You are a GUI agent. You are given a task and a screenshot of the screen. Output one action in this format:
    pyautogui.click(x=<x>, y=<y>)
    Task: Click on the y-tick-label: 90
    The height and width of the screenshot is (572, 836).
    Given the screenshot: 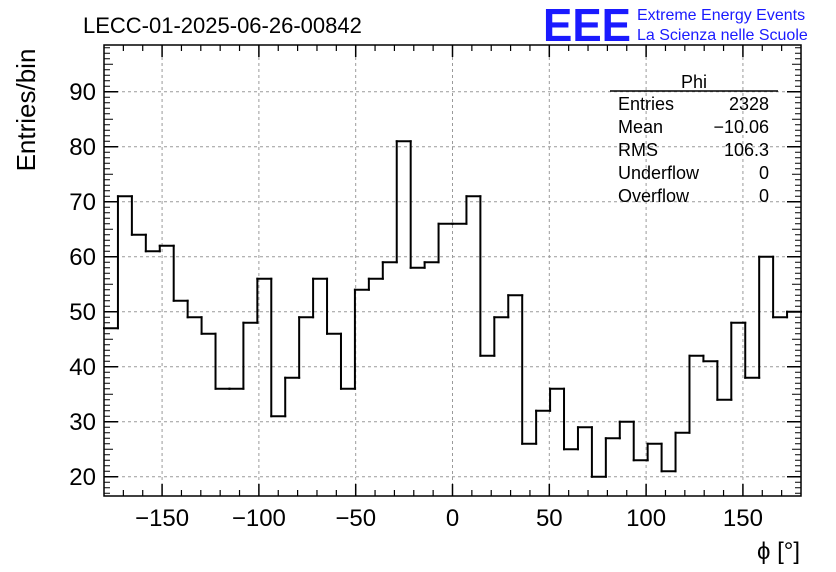 What is the action you would take?
    pyautogui.click(x=82, y=92)
    